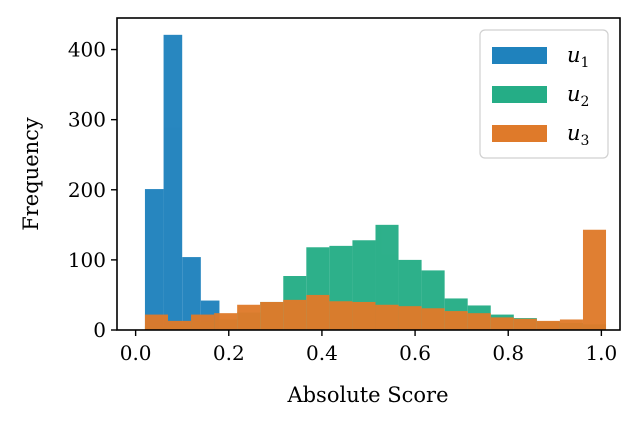  What do you see at coordinates (136, 353) in the screenshot?
I see `x-tick-label: 0.0` at bounding box center [136, 353].